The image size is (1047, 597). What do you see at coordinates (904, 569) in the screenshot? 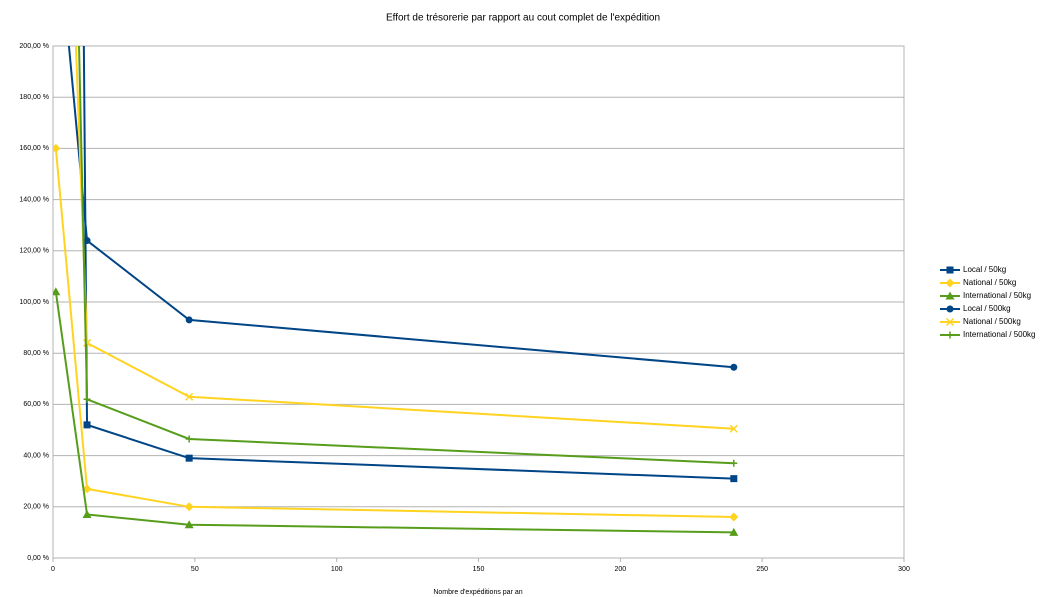
I see `x-tick-label: 300` at bounding box center [904, 569].